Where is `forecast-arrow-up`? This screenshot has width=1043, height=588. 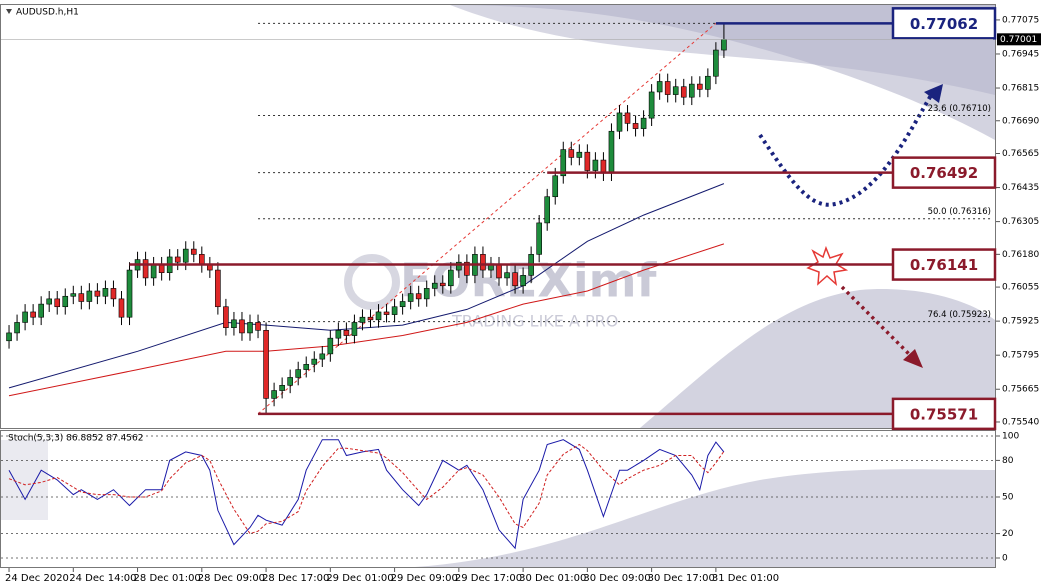
forecast-arrow-up is located at coordinates (846, 148).